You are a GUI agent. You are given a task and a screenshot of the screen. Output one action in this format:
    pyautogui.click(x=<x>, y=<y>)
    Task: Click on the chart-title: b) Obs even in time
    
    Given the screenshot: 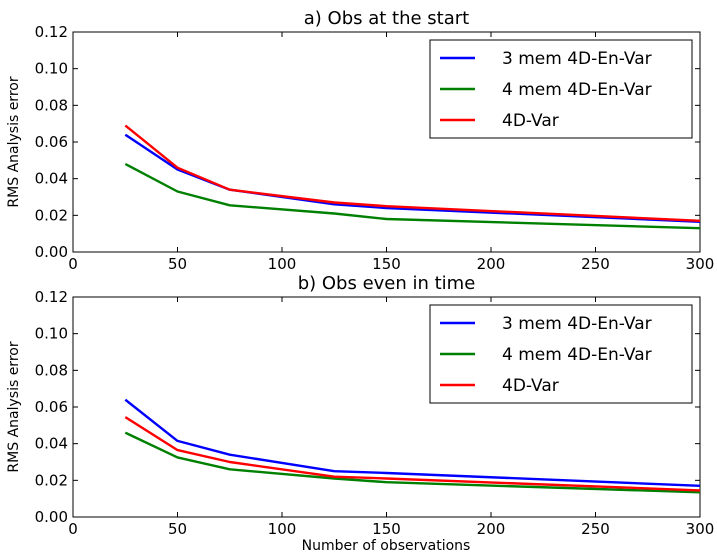 What is the action you would take?
    pyautogui.click(x=387, y=283)
    